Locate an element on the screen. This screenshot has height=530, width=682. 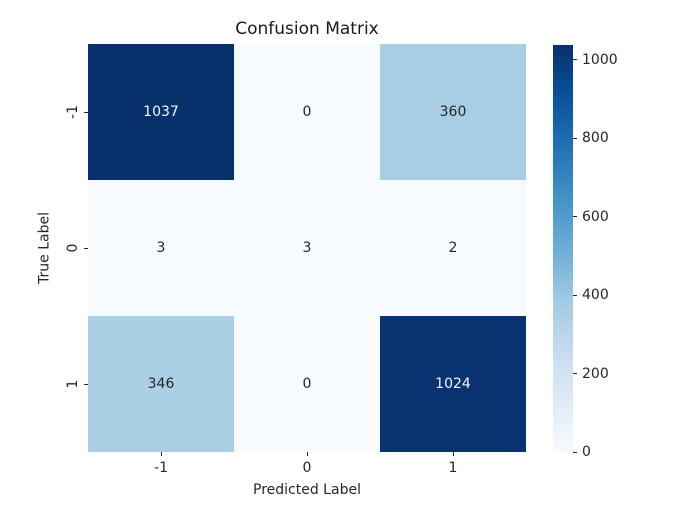
chart-title: Confusion Matrix is located at coordinates (307, 29).